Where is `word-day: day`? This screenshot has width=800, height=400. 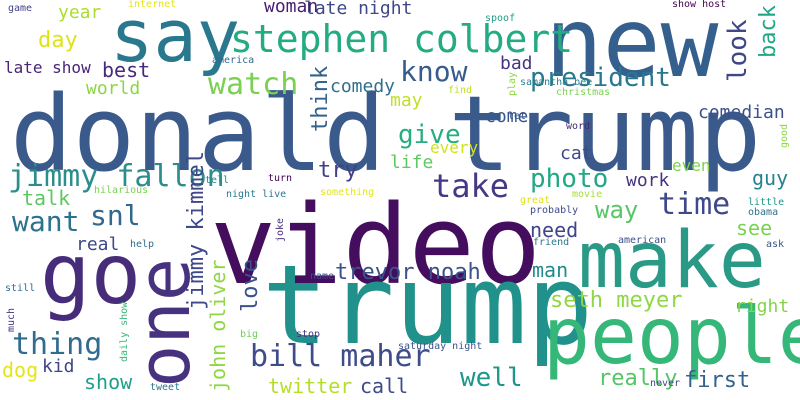 word-day: day is located at coordinates (58, 40).